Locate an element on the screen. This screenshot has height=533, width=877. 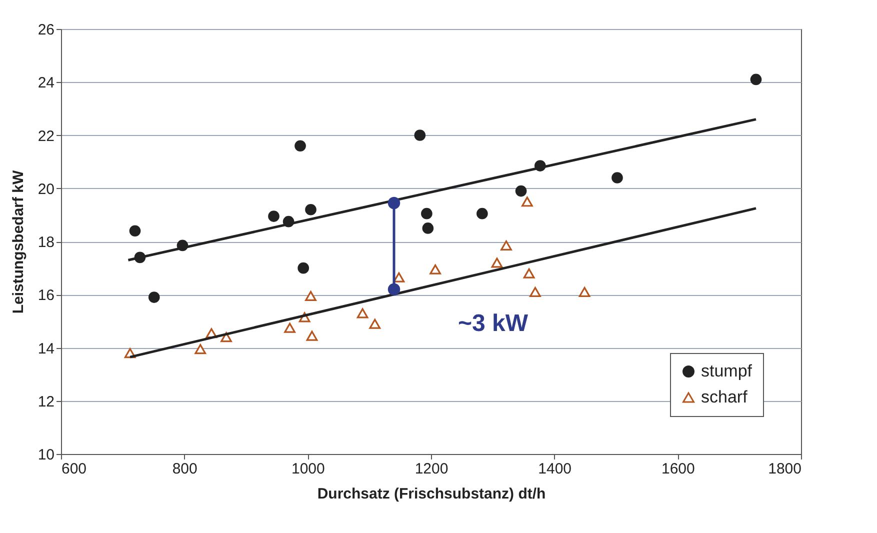
y-tick-label: 26 is located at coordinates (46, 30).